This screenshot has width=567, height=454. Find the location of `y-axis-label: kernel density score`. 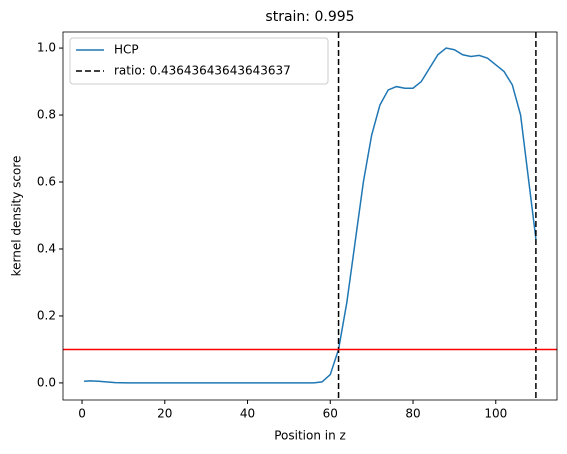

y-axis-label: kernel density score is located at coordinates (17, 216).